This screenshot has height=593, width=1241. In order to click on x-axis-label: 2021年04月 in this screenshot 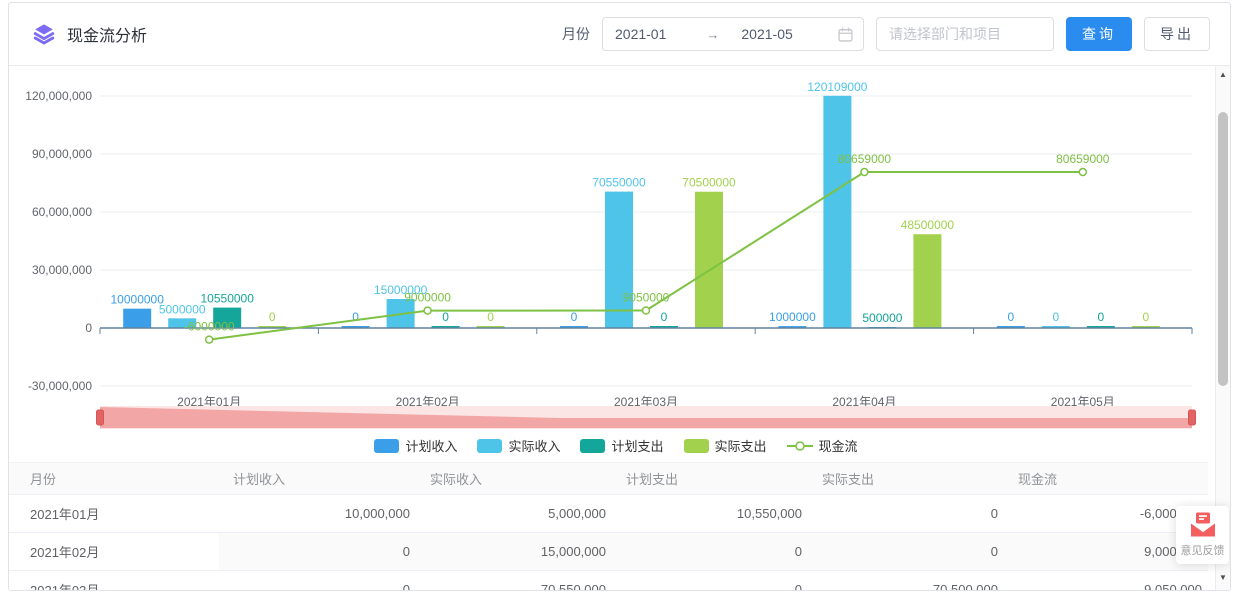, I will do `click(864, 402)`.